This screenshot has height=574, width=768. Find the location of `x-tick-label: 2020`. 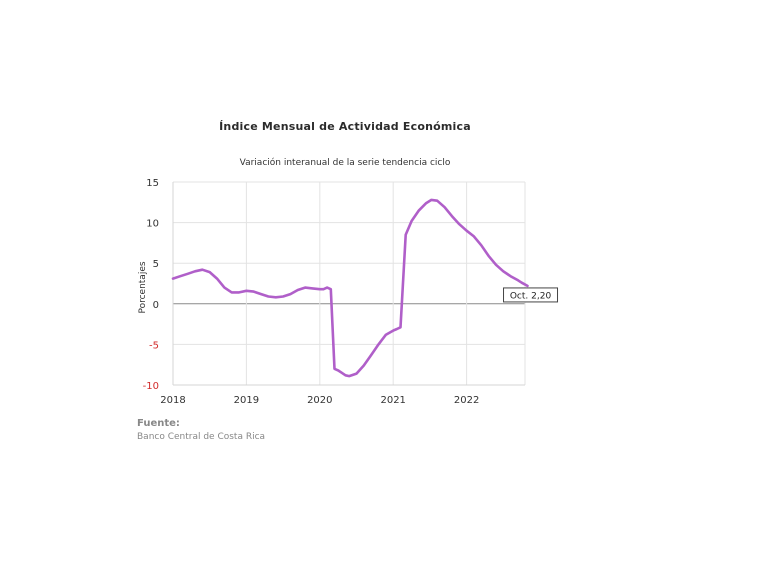

x-tick-label: 2020 is located at coordinates (319, 400).